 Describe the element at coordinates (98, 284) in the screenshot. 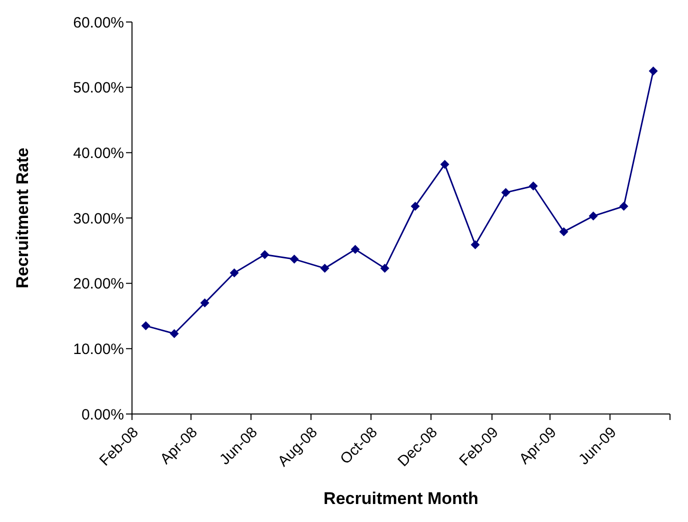

I see `y-tick-label: 20.00%` at that location.